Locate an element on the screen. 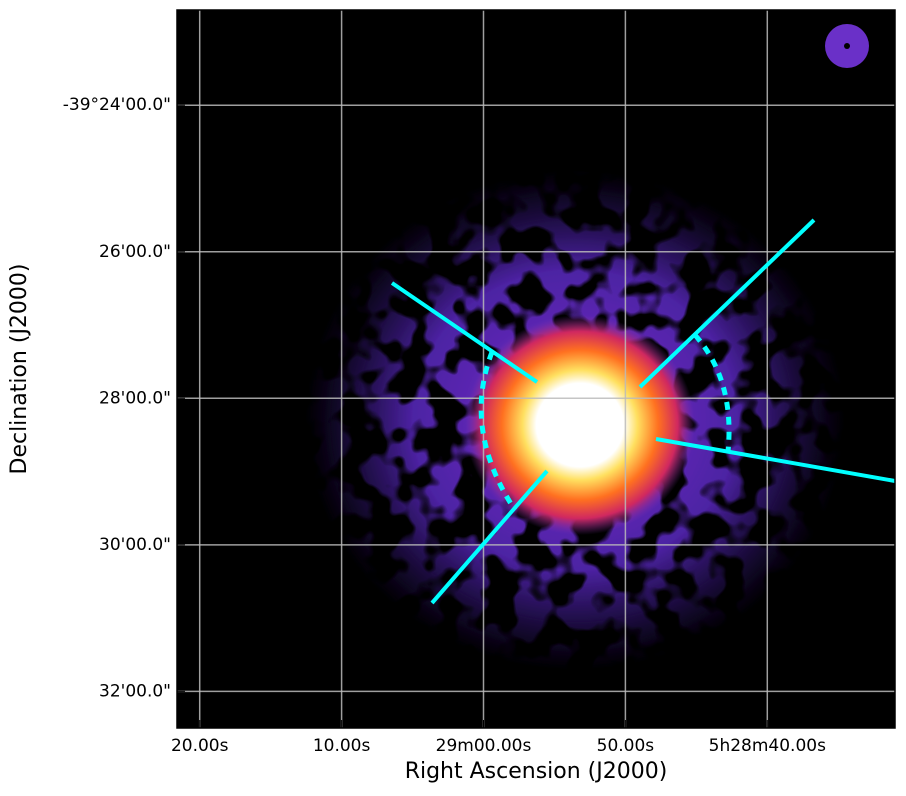  y-tick-label: 32'00.0" is located at coordinates (135, 691).